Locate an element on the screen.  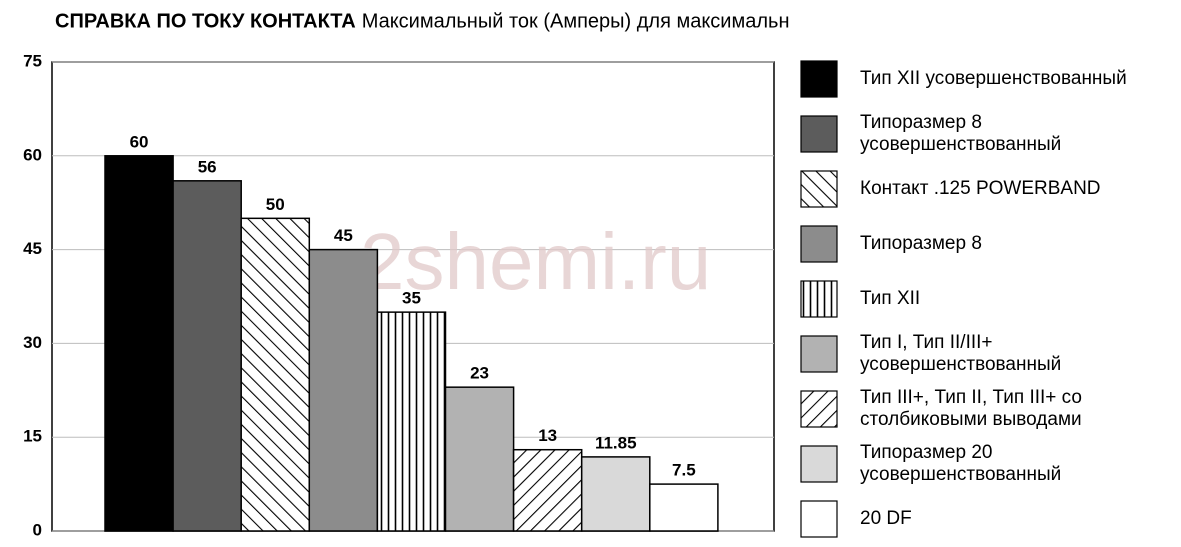
y-tick-label: 75 is located at coordinates (32, 60).